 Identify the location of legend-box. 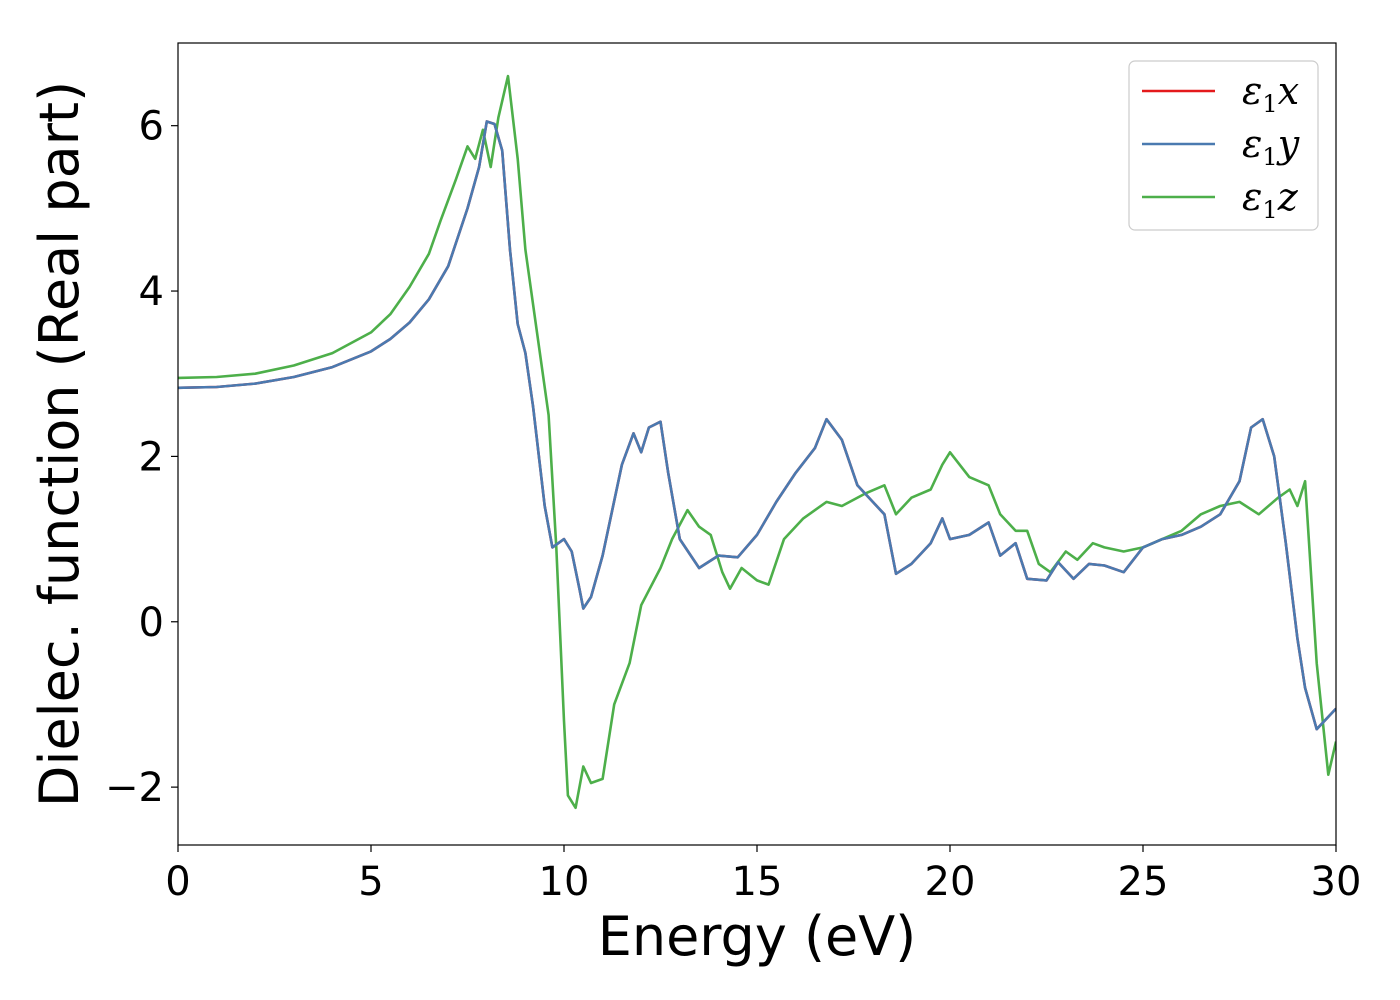
(1223, 145).